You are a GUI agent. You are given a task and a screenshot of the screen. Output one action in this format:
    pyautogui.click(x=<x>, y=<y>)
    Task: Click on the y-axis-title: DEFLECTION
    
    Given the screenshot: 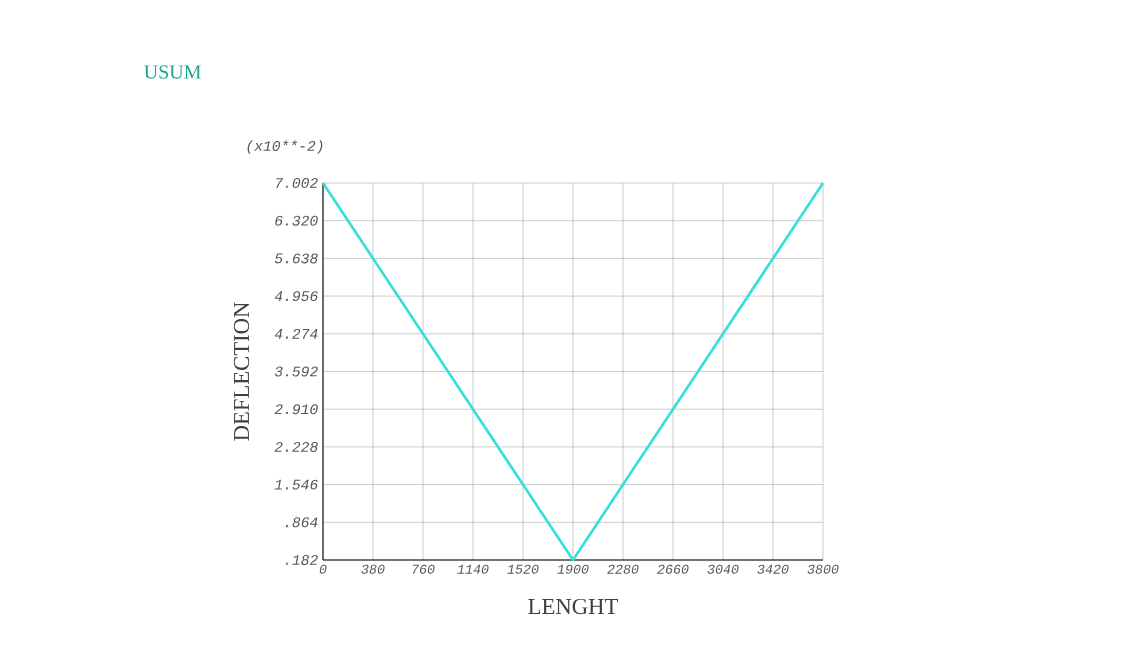 What is the action you would take?
    pyautogui.click(x=241, y=371)
    